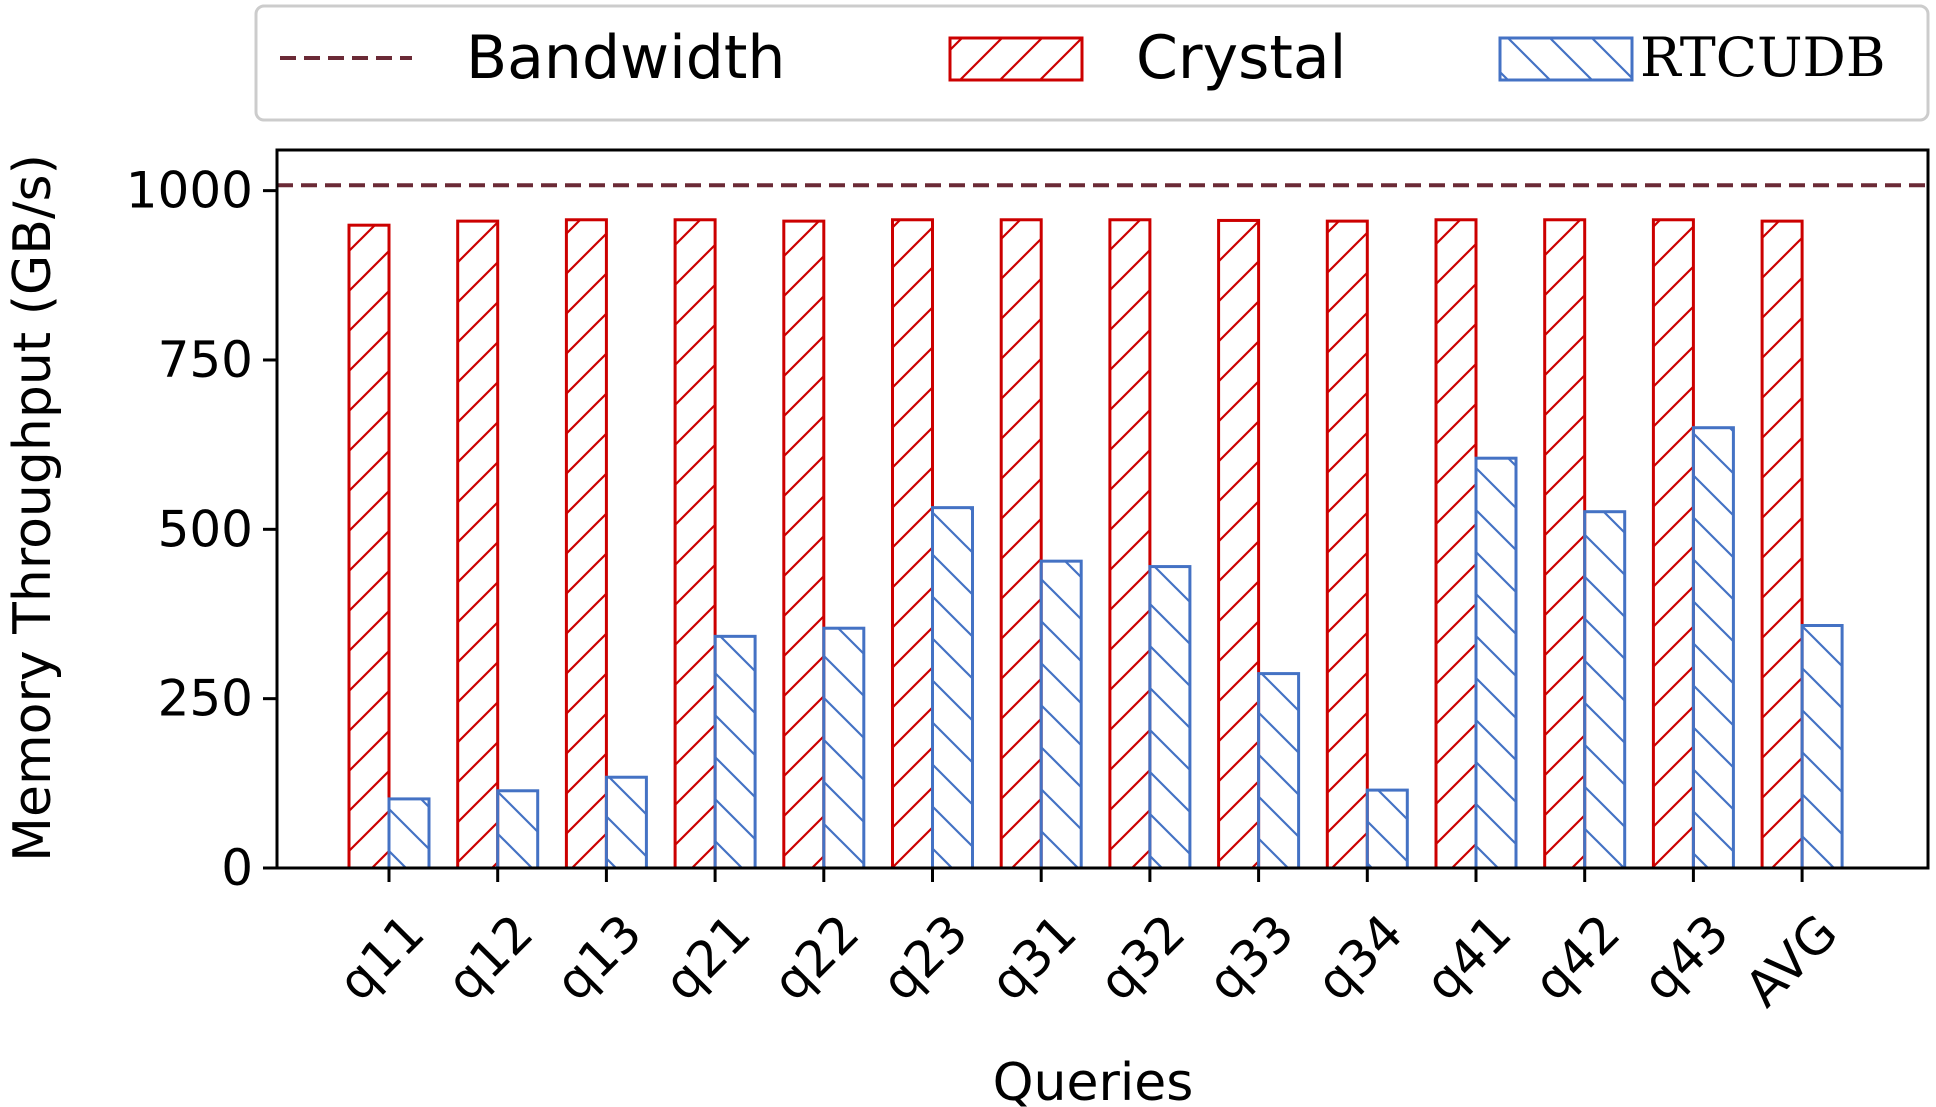  What do you see at coordinates (1387, 829) in the screenshot?
I see `bar-rtcudb-q34` at bounding box center [1387, 829].